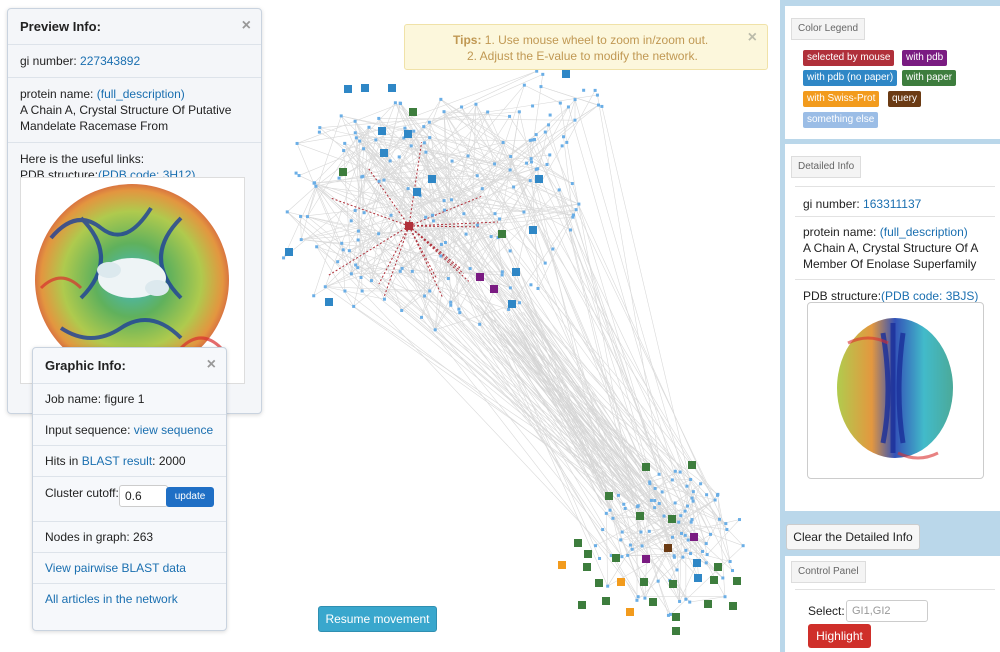 This screenshot has width=1000, height=652. I want to click on preview-close-icon: ×, so click(246, 25).